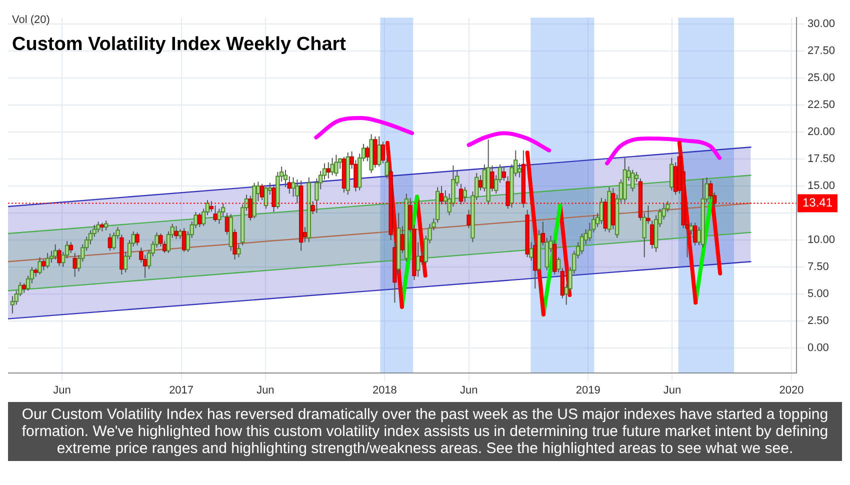 The height and width of the screenshot is (485, 850). I want to click on text: Our Custom Volatility Index has reversed dramatically over the past week as the US major indexes have started a topping formation. We've highlighted how this custom volatility index assists us in determining true future market intent by defining extreme price ranges and highlighting strength/weakness areas. See the highlighted areas to see what we see., so click(425, 431).